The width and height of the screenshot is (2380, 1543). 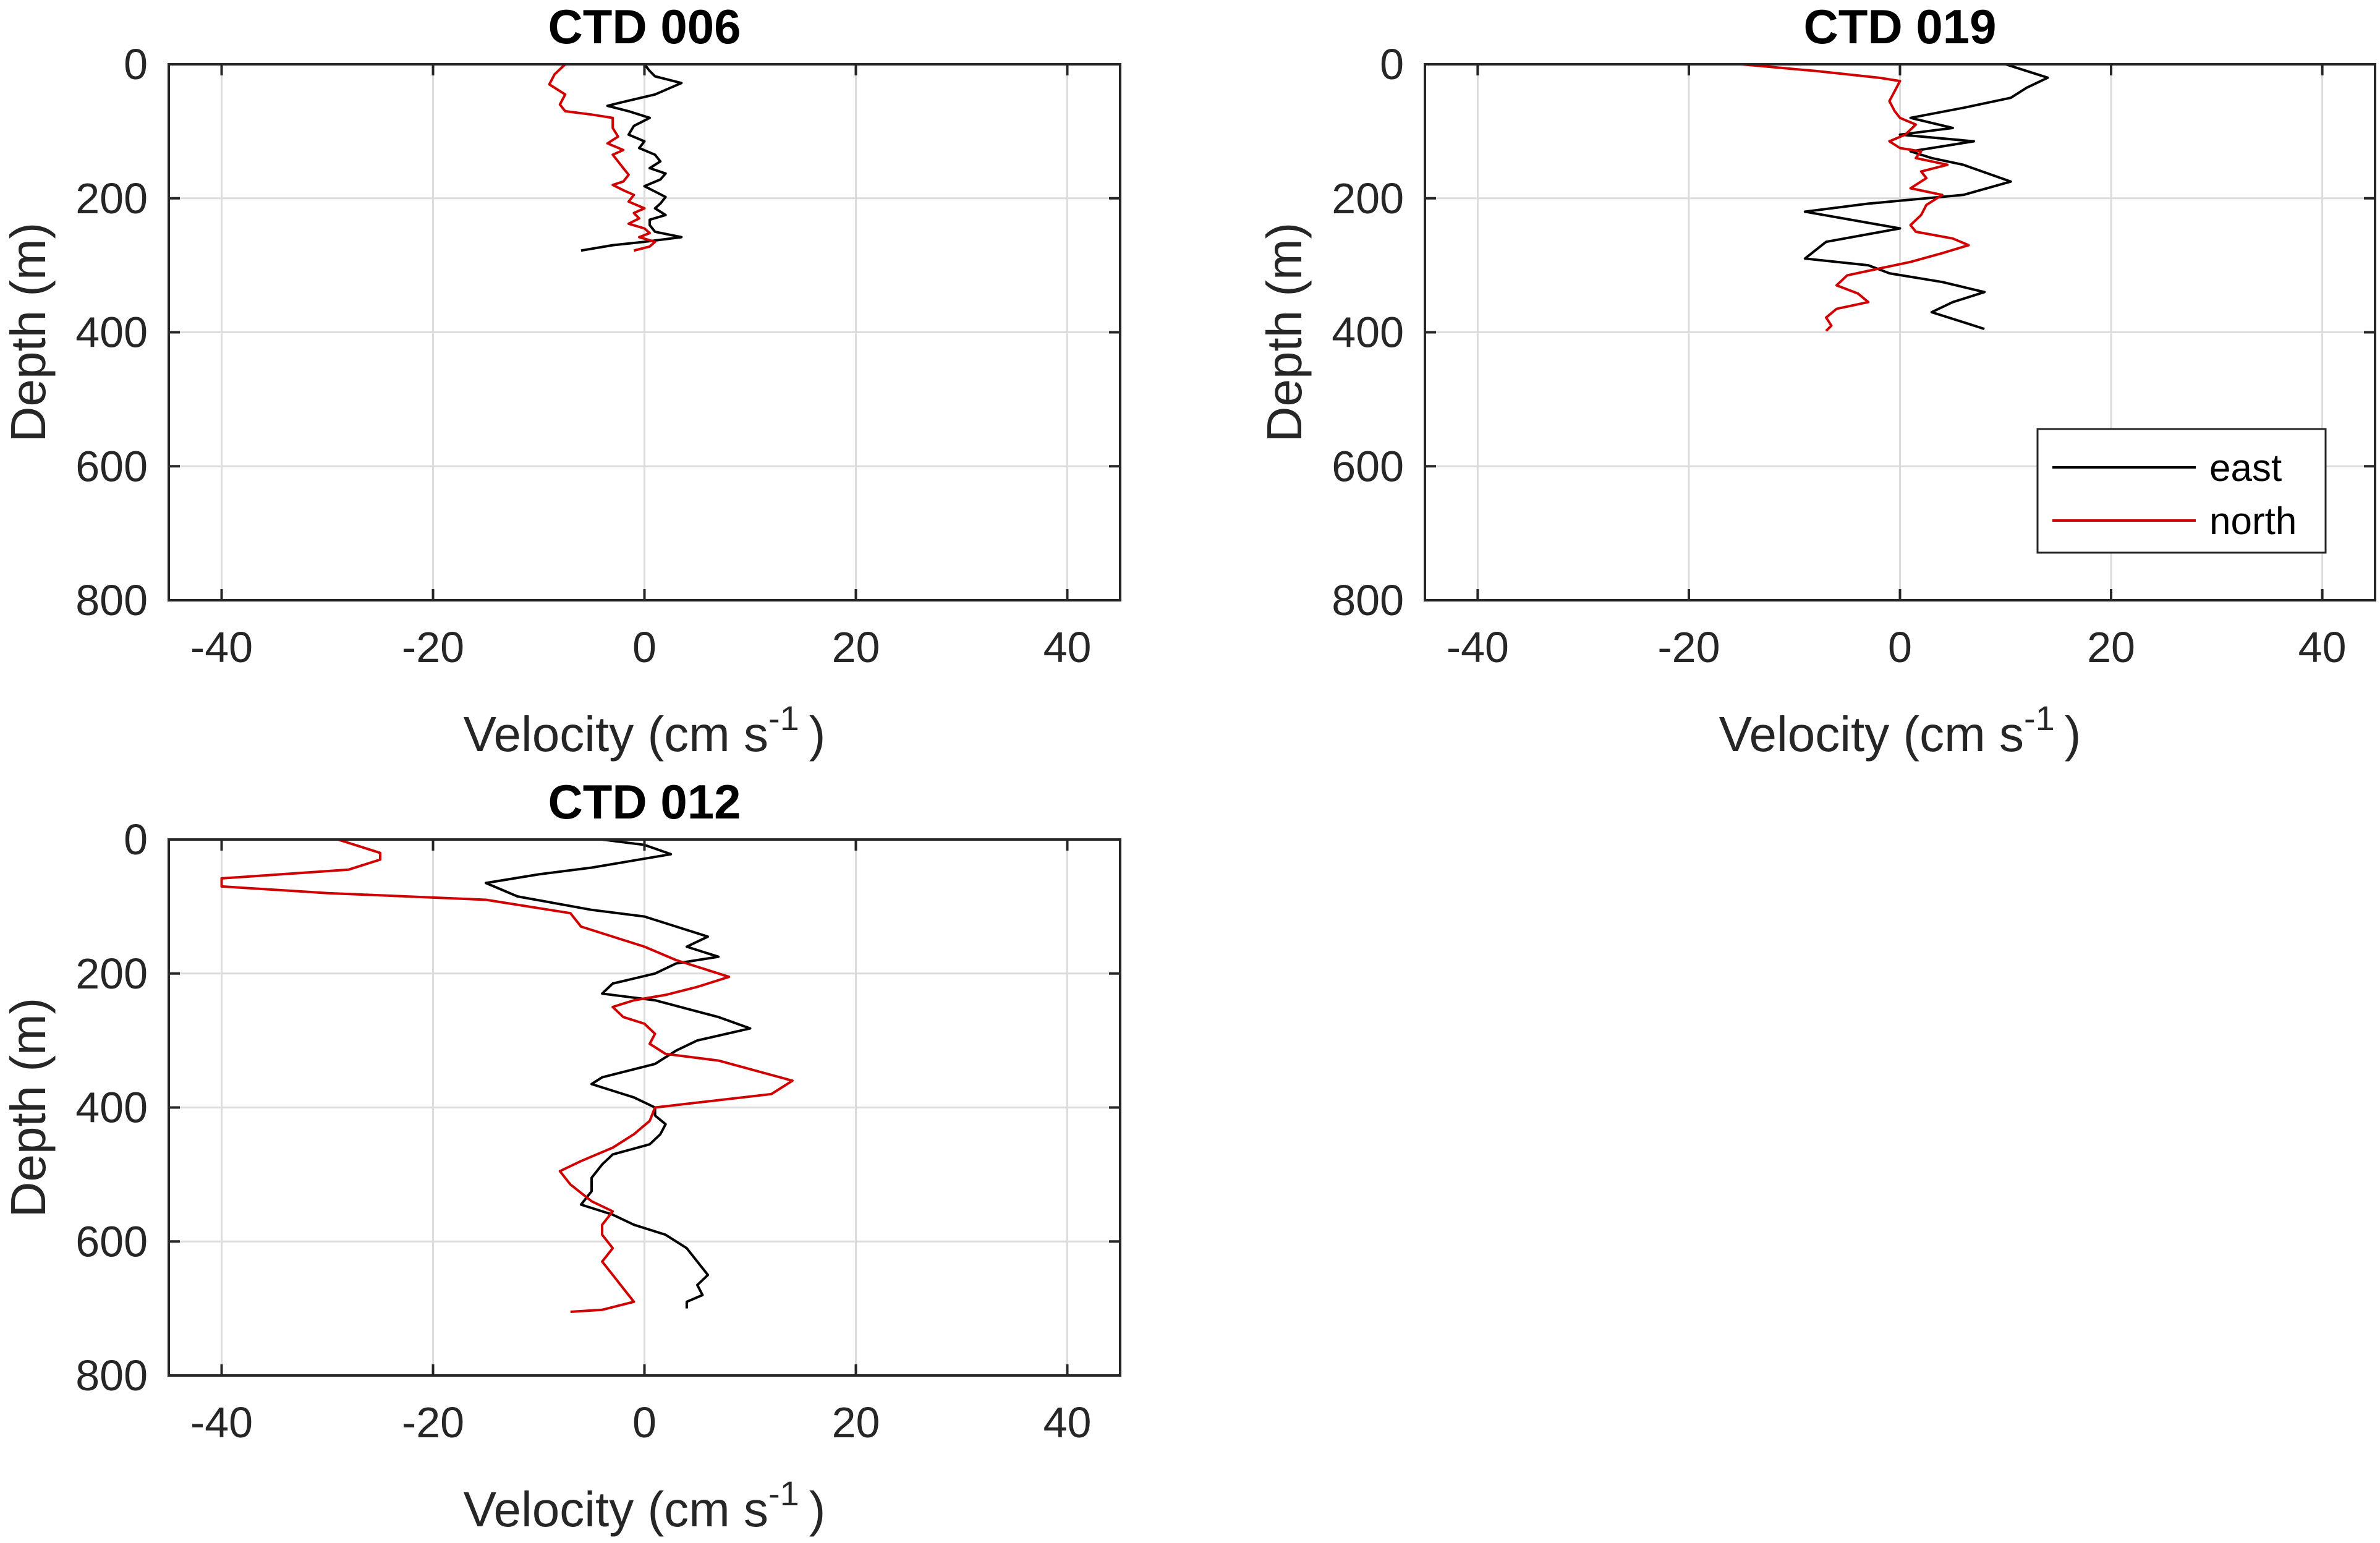 I want to click on chart-1-series-east, so click(x=1926, y=197).